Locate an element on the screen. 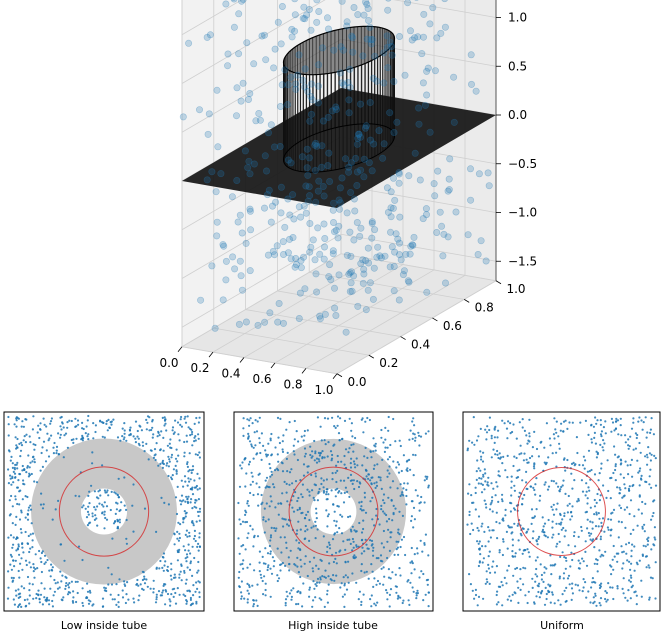  z-tick-label: 0.0 is located at coordinates (517, 115).